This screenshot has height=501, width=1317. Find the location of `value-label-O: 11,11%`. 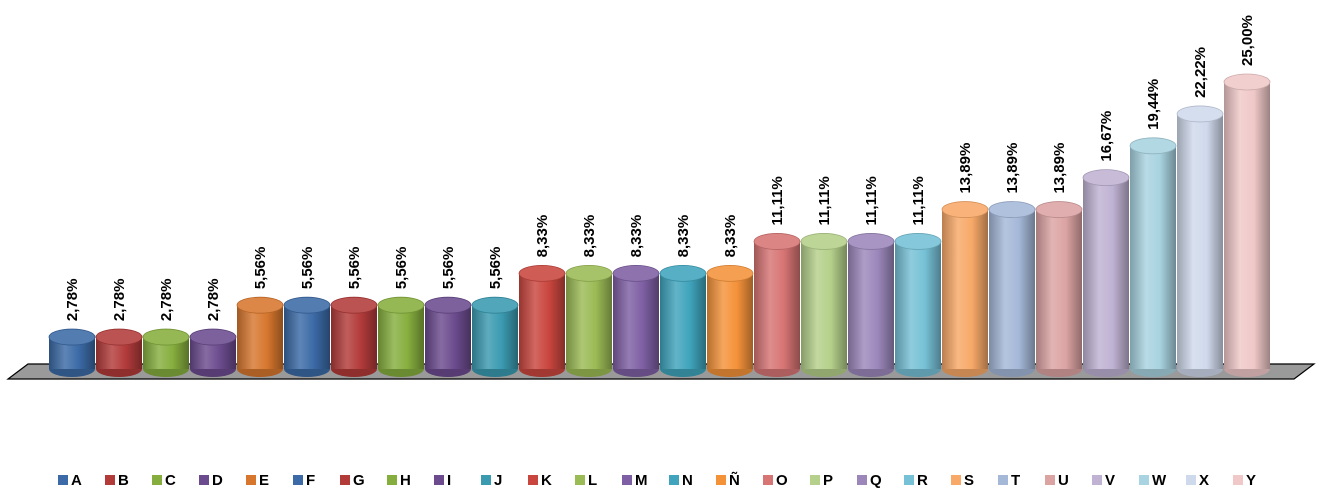

value-label-O: 11,11% is located at coordinates (777, 200).